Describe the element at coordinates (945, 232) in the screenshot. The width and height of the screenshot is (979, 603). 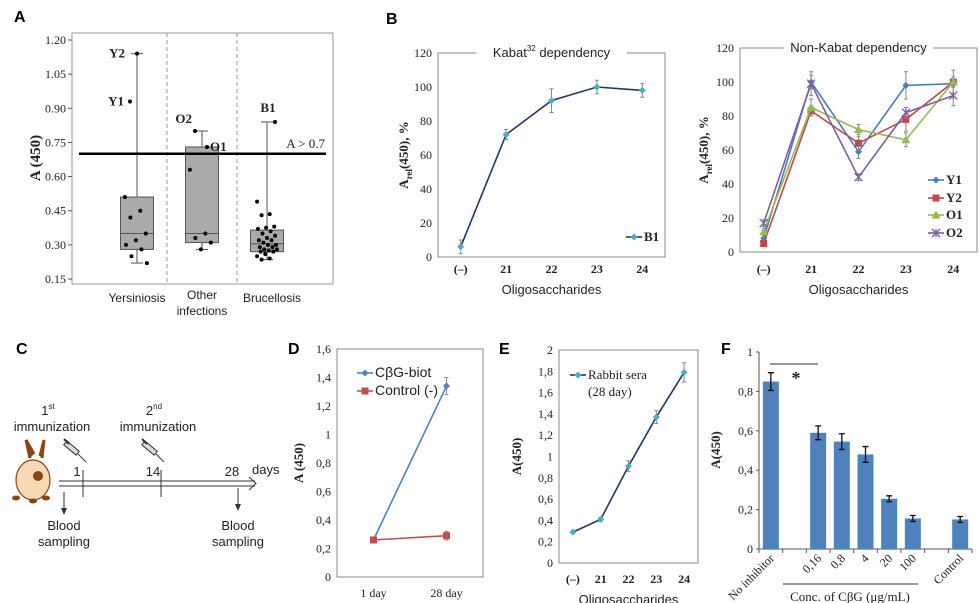
I see `legend-entry: O2` at that location.